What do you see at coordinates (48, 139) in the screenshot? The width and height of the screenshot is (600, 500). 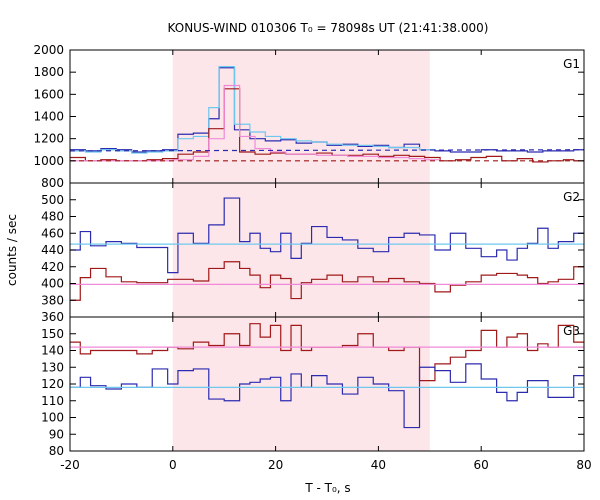 I see `y-tick-label: 1200` at bounding box center [48, 139].